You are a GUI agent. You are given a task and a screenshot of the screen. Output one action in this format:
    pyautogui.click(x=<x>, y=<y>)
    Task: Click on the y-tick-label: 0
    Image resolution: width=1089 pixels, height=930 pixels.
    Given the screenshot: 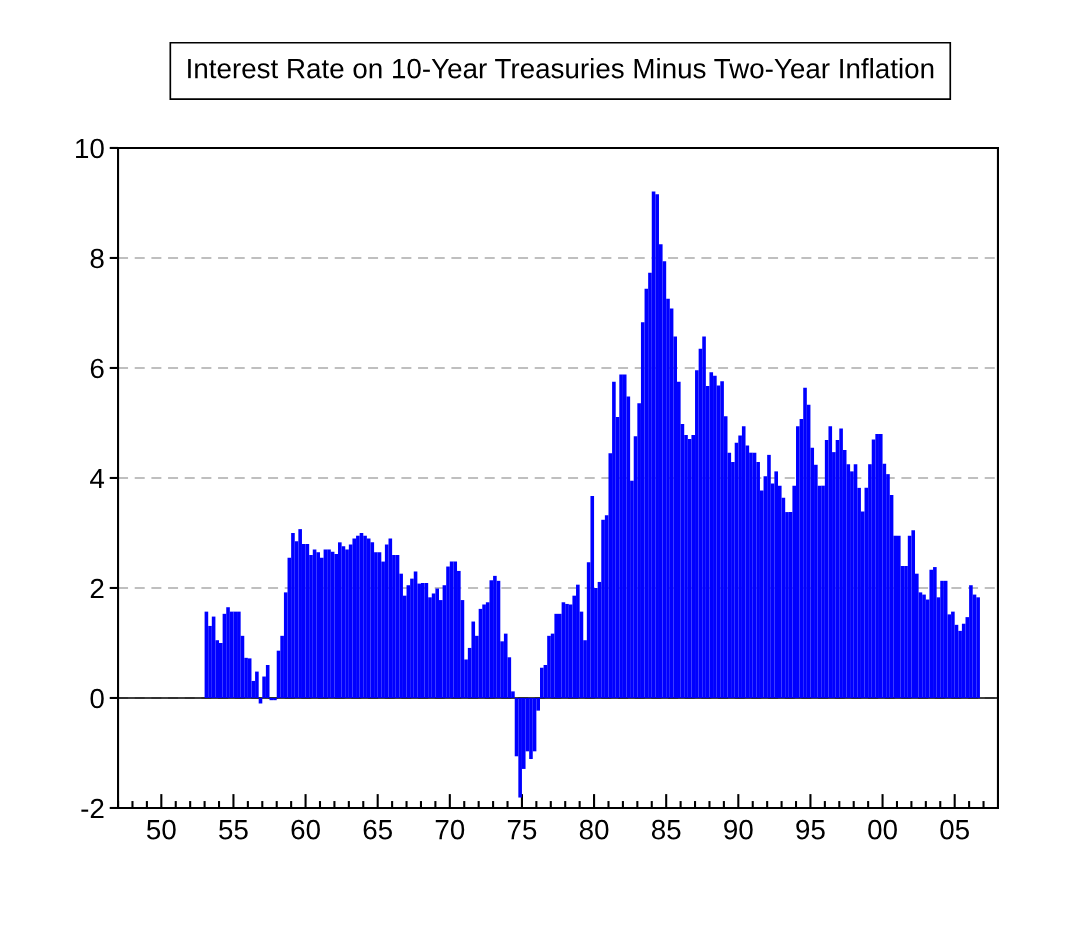 What is the action you would take?
    pyautogui.click(x=97, y=698)
    